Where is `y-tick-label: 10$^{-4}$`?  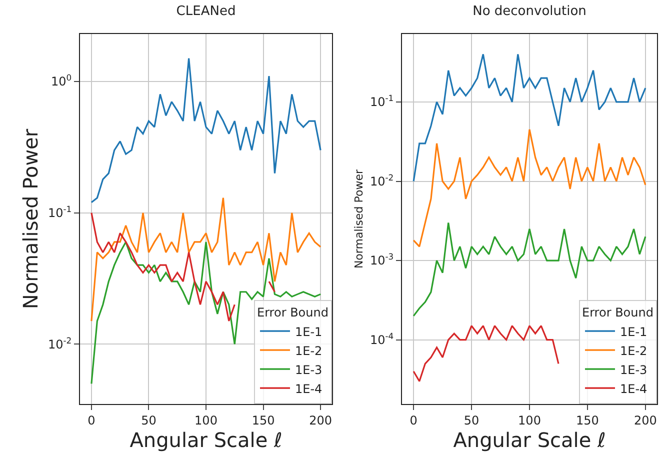
y-tick-label: 10$^{-4}$ is located at coordinates (382, 339).